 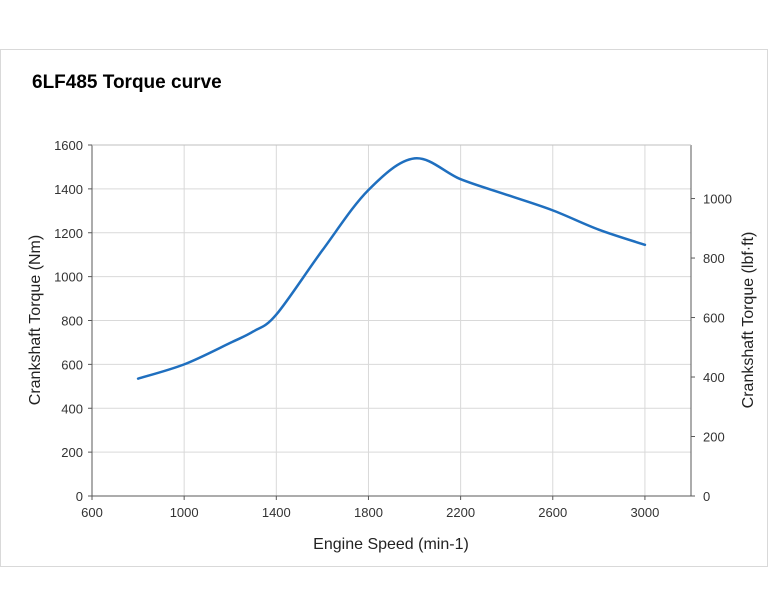 I want to click on y-tick-label: 0, so click(x=79, y=496).